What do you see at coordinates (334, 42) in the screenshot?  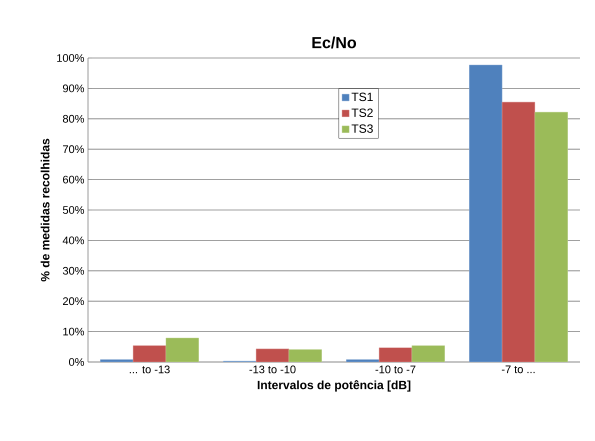 I see `chart-title: Ec/No` at bounding box center [334, 42].